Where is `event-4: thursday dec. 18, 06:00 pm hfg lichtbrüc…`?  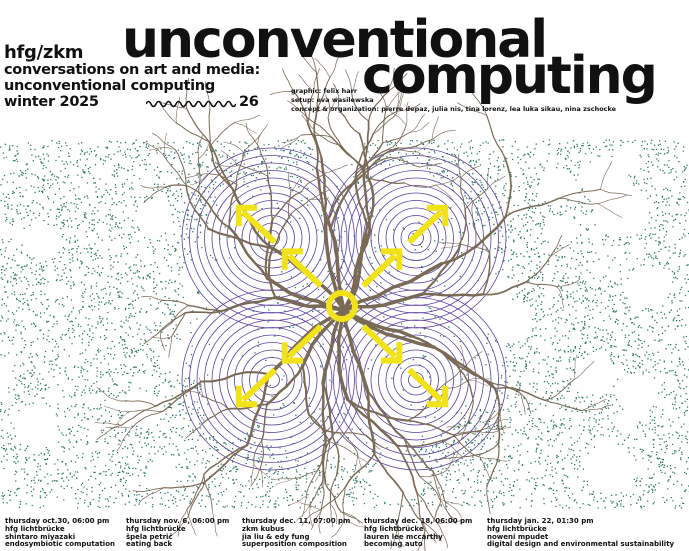
event-4: thursday dec. 18, 06:00 pm hfg lichtbrüc… is located at coordinates (418, 533).